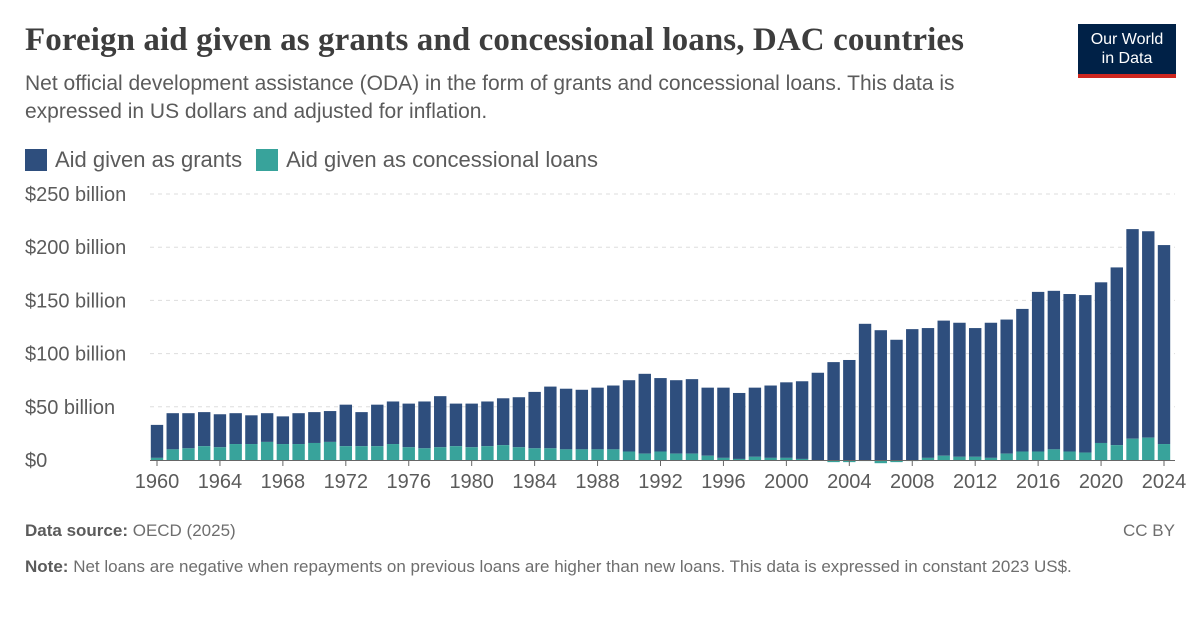 Image resolution: width=1200 pixels, height=627 pixels. What do you see at coordinates (597, 482) in the screenshot?
I see `x-tick-label: 1988` at bounding box center [597, 482].